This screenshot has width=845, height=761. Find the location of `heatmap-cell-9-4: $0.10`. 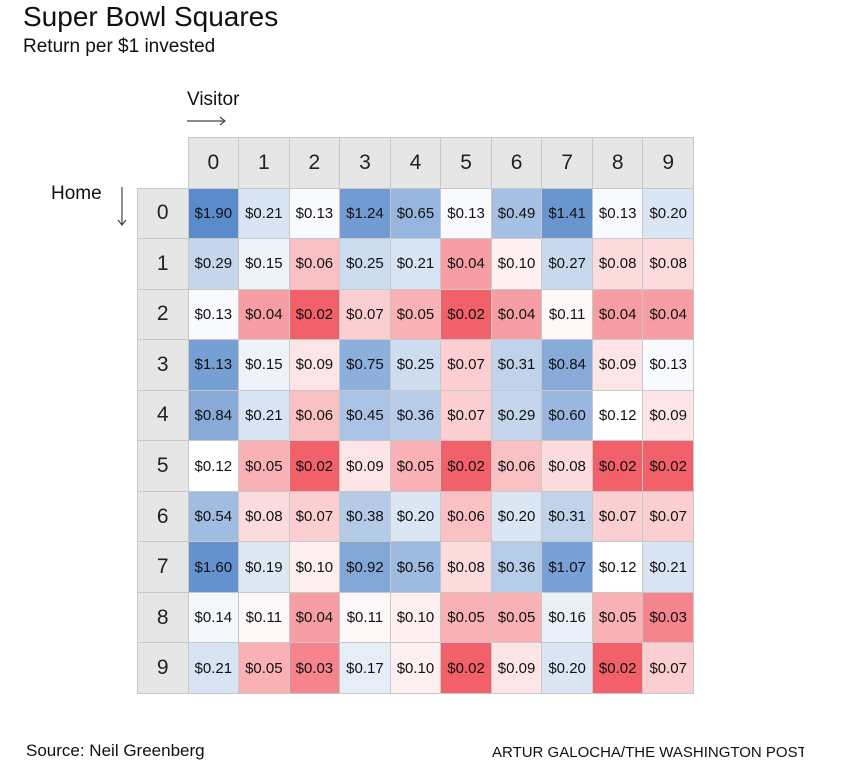

heatmap-cell-9-4: $0.10 is located at coordinates (415, 668).